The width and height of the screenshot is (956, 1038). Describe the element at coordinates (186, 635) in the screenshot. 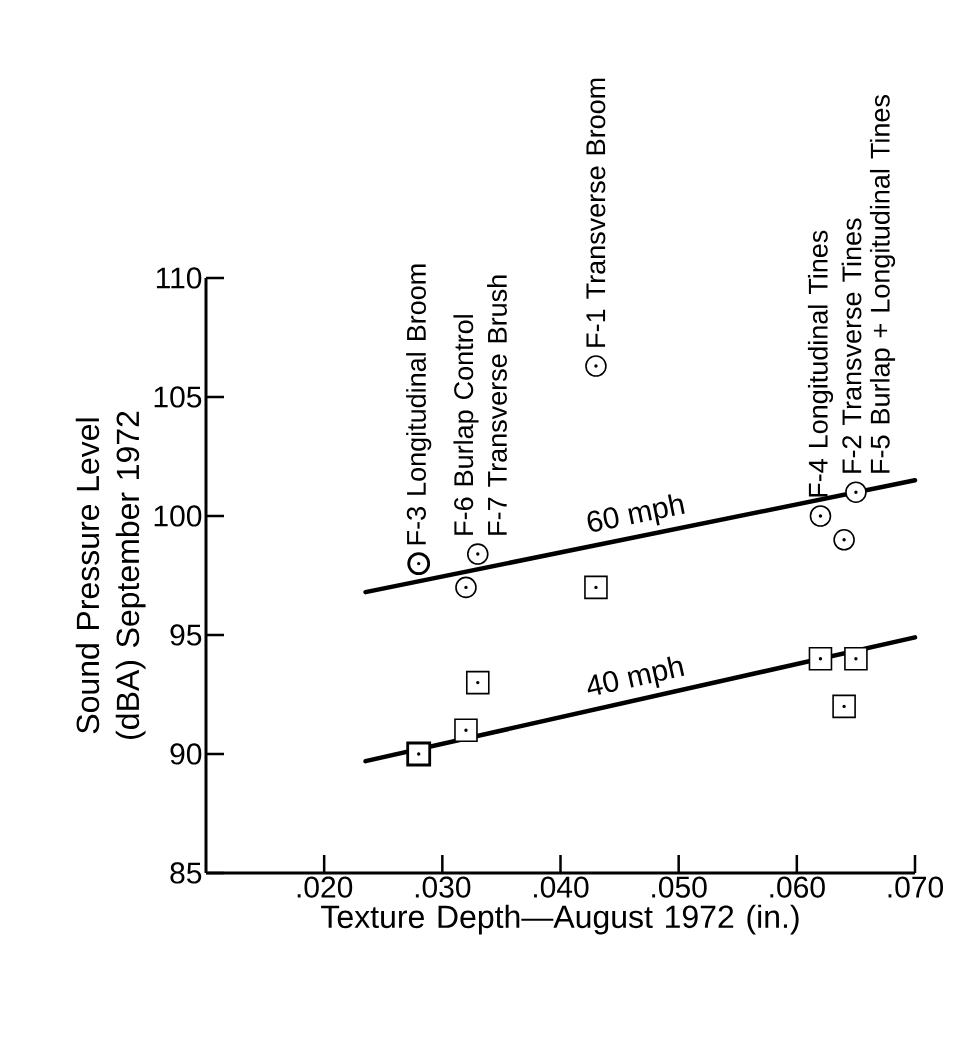

I see `y-tick-label: 95` at that location.